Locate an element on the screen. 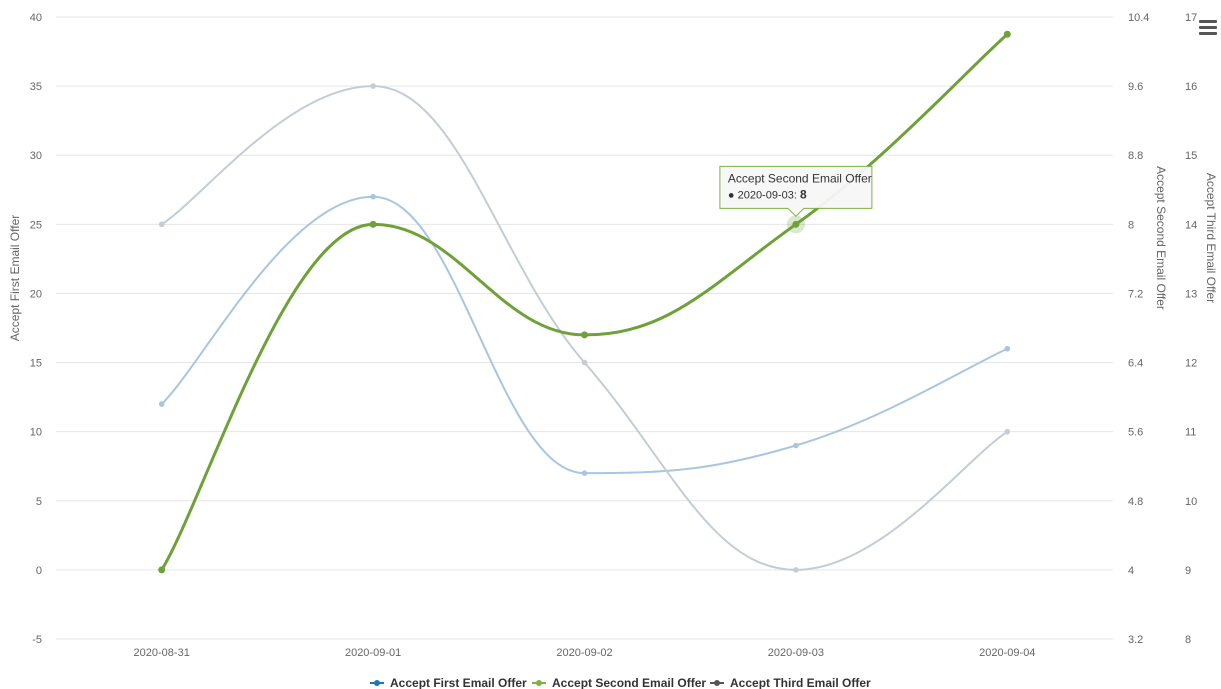 The height and width of the screenshot is (689, 1221). x-tick-label: 2020-09-02 is located at coordinates (584, 653).